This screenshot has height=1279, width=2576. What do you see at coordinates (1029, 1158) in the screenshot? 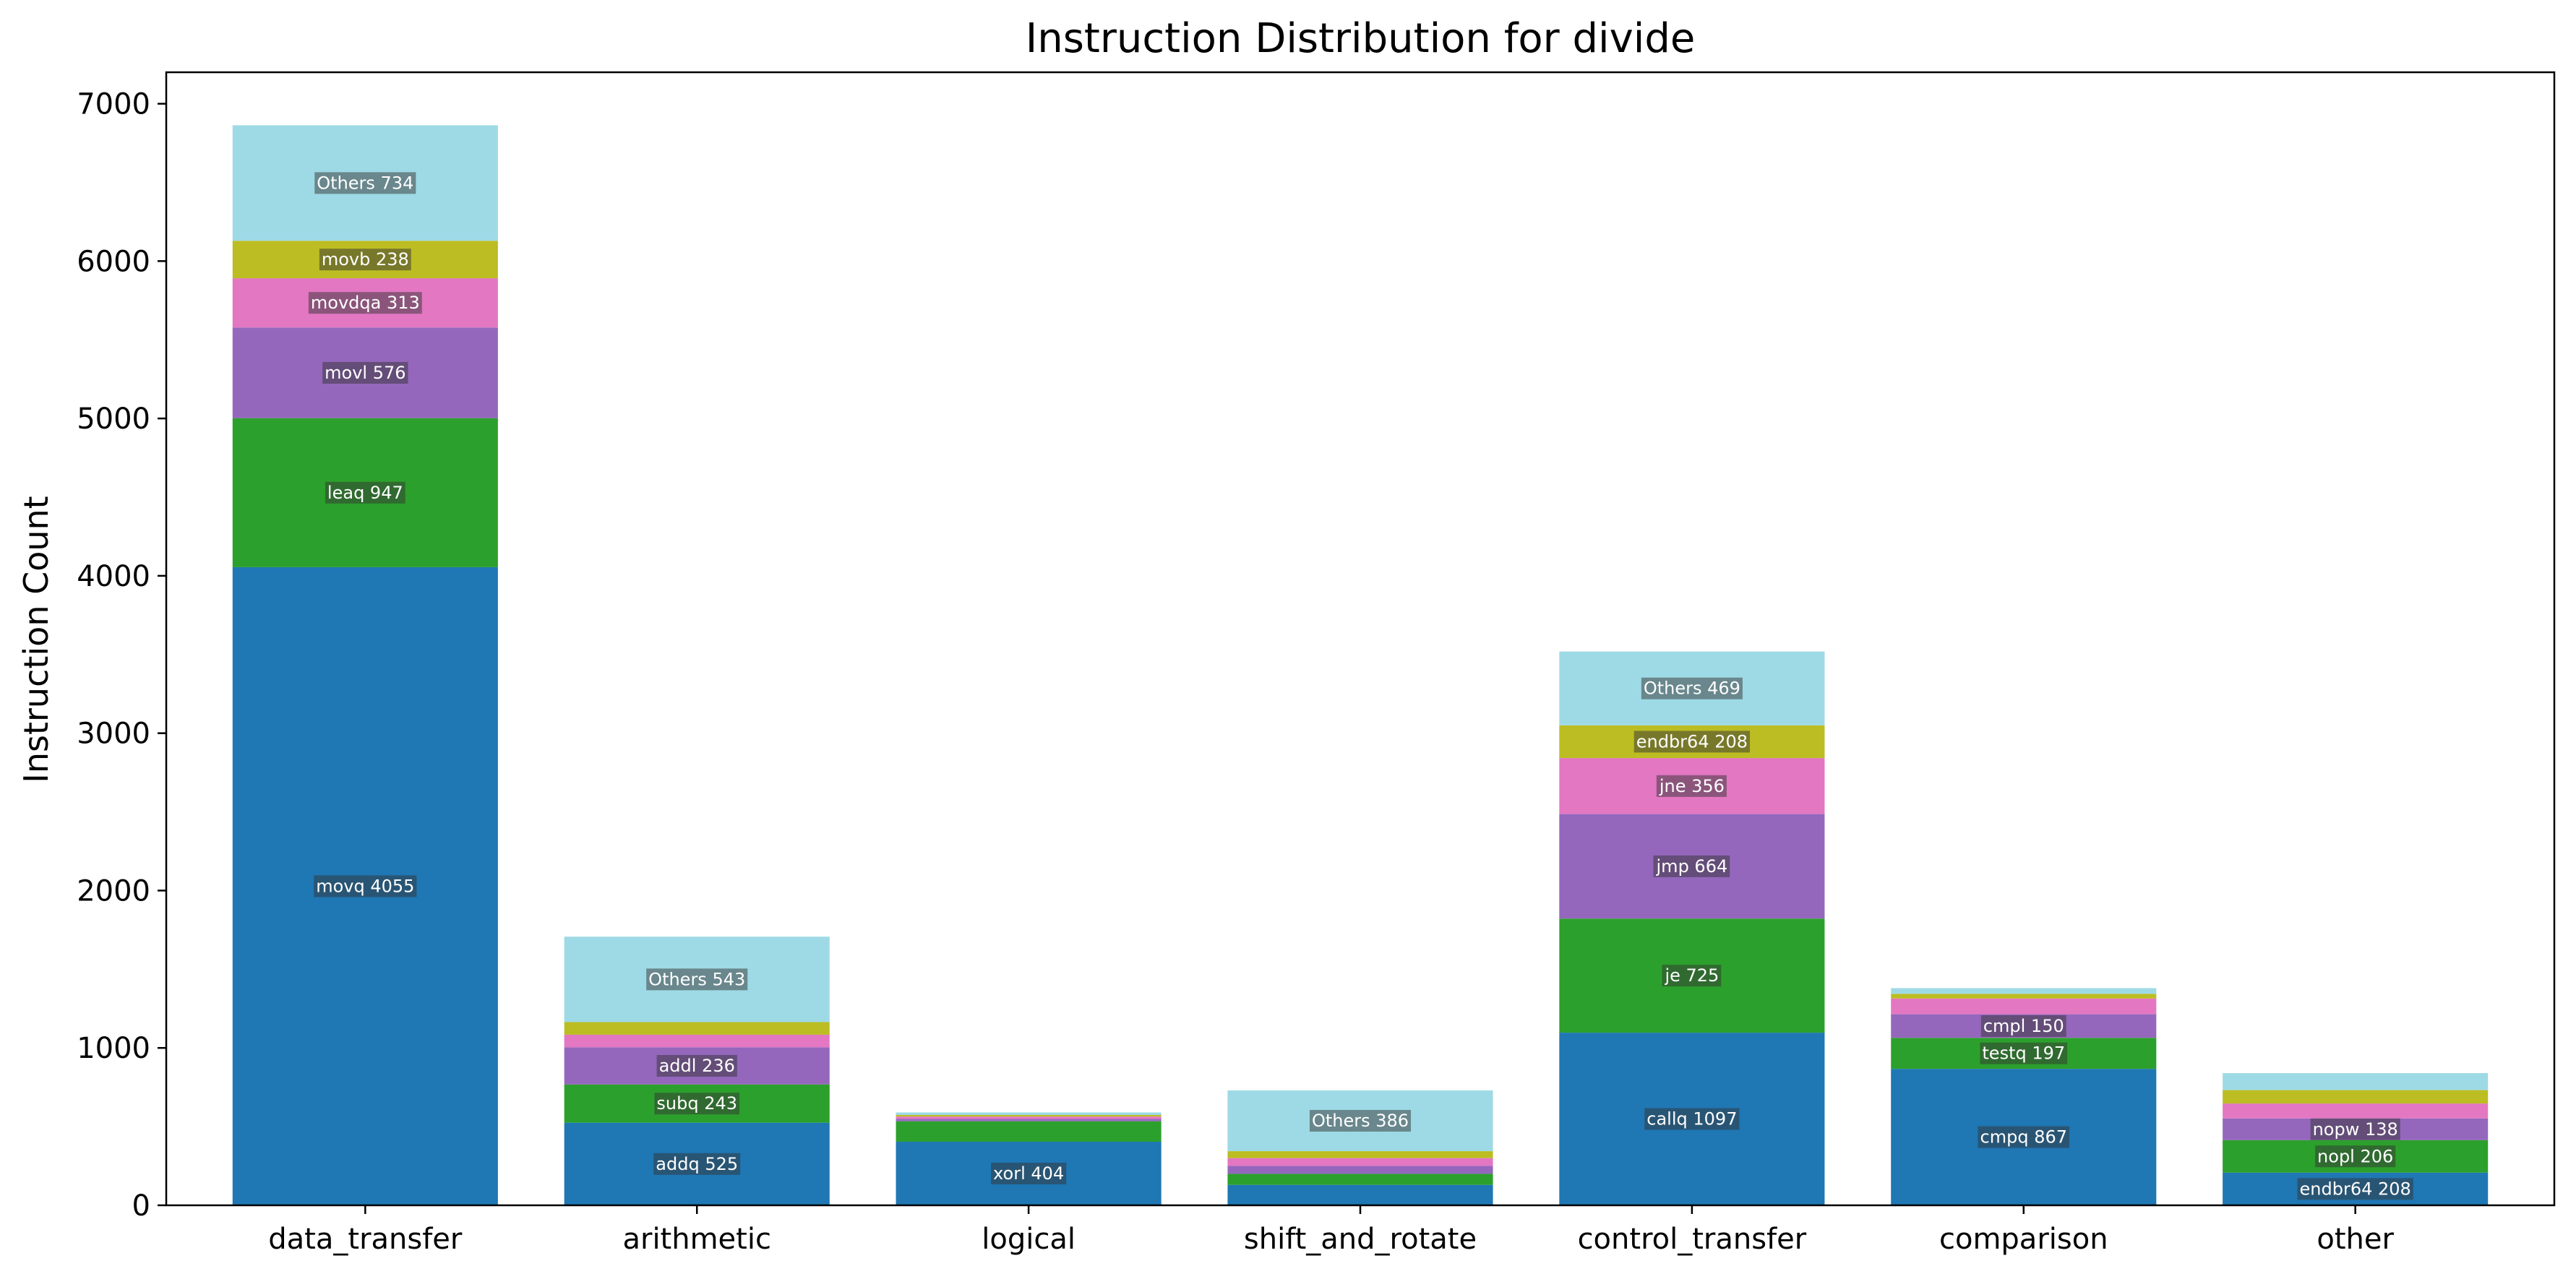
I see `bar-stack-logical` at bounding box center [1029, 1158].